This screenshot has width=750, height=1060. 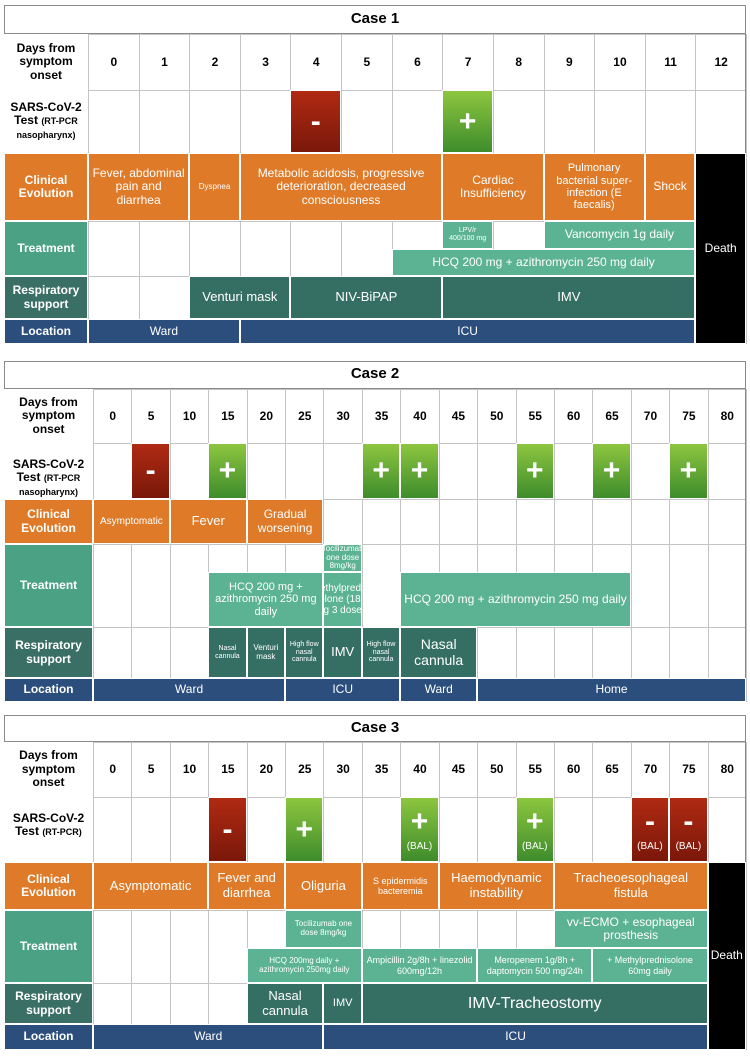 I want to click on clinical-item: Dyspnea, so click(x=214, y=187).